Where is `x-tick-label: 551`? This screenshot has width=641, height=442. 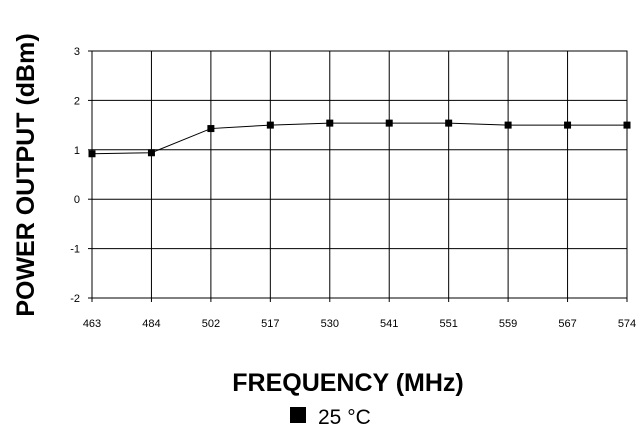
x-tick-label: 551 is located at coordinates (448, 324).